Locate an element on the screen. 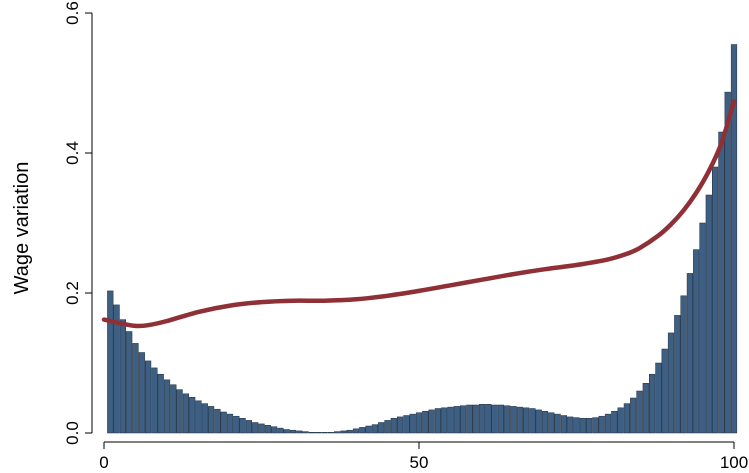  x-axis: 0 50 100 is located at coordinates (423, 456).